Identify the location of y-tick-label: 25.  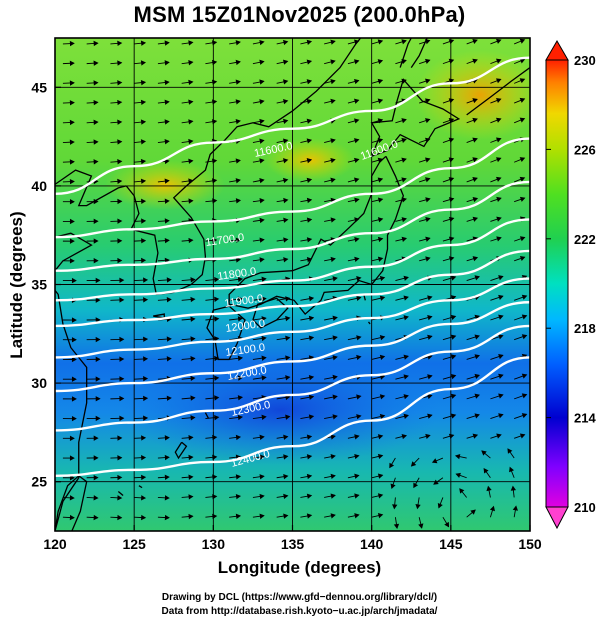
(39, 482).